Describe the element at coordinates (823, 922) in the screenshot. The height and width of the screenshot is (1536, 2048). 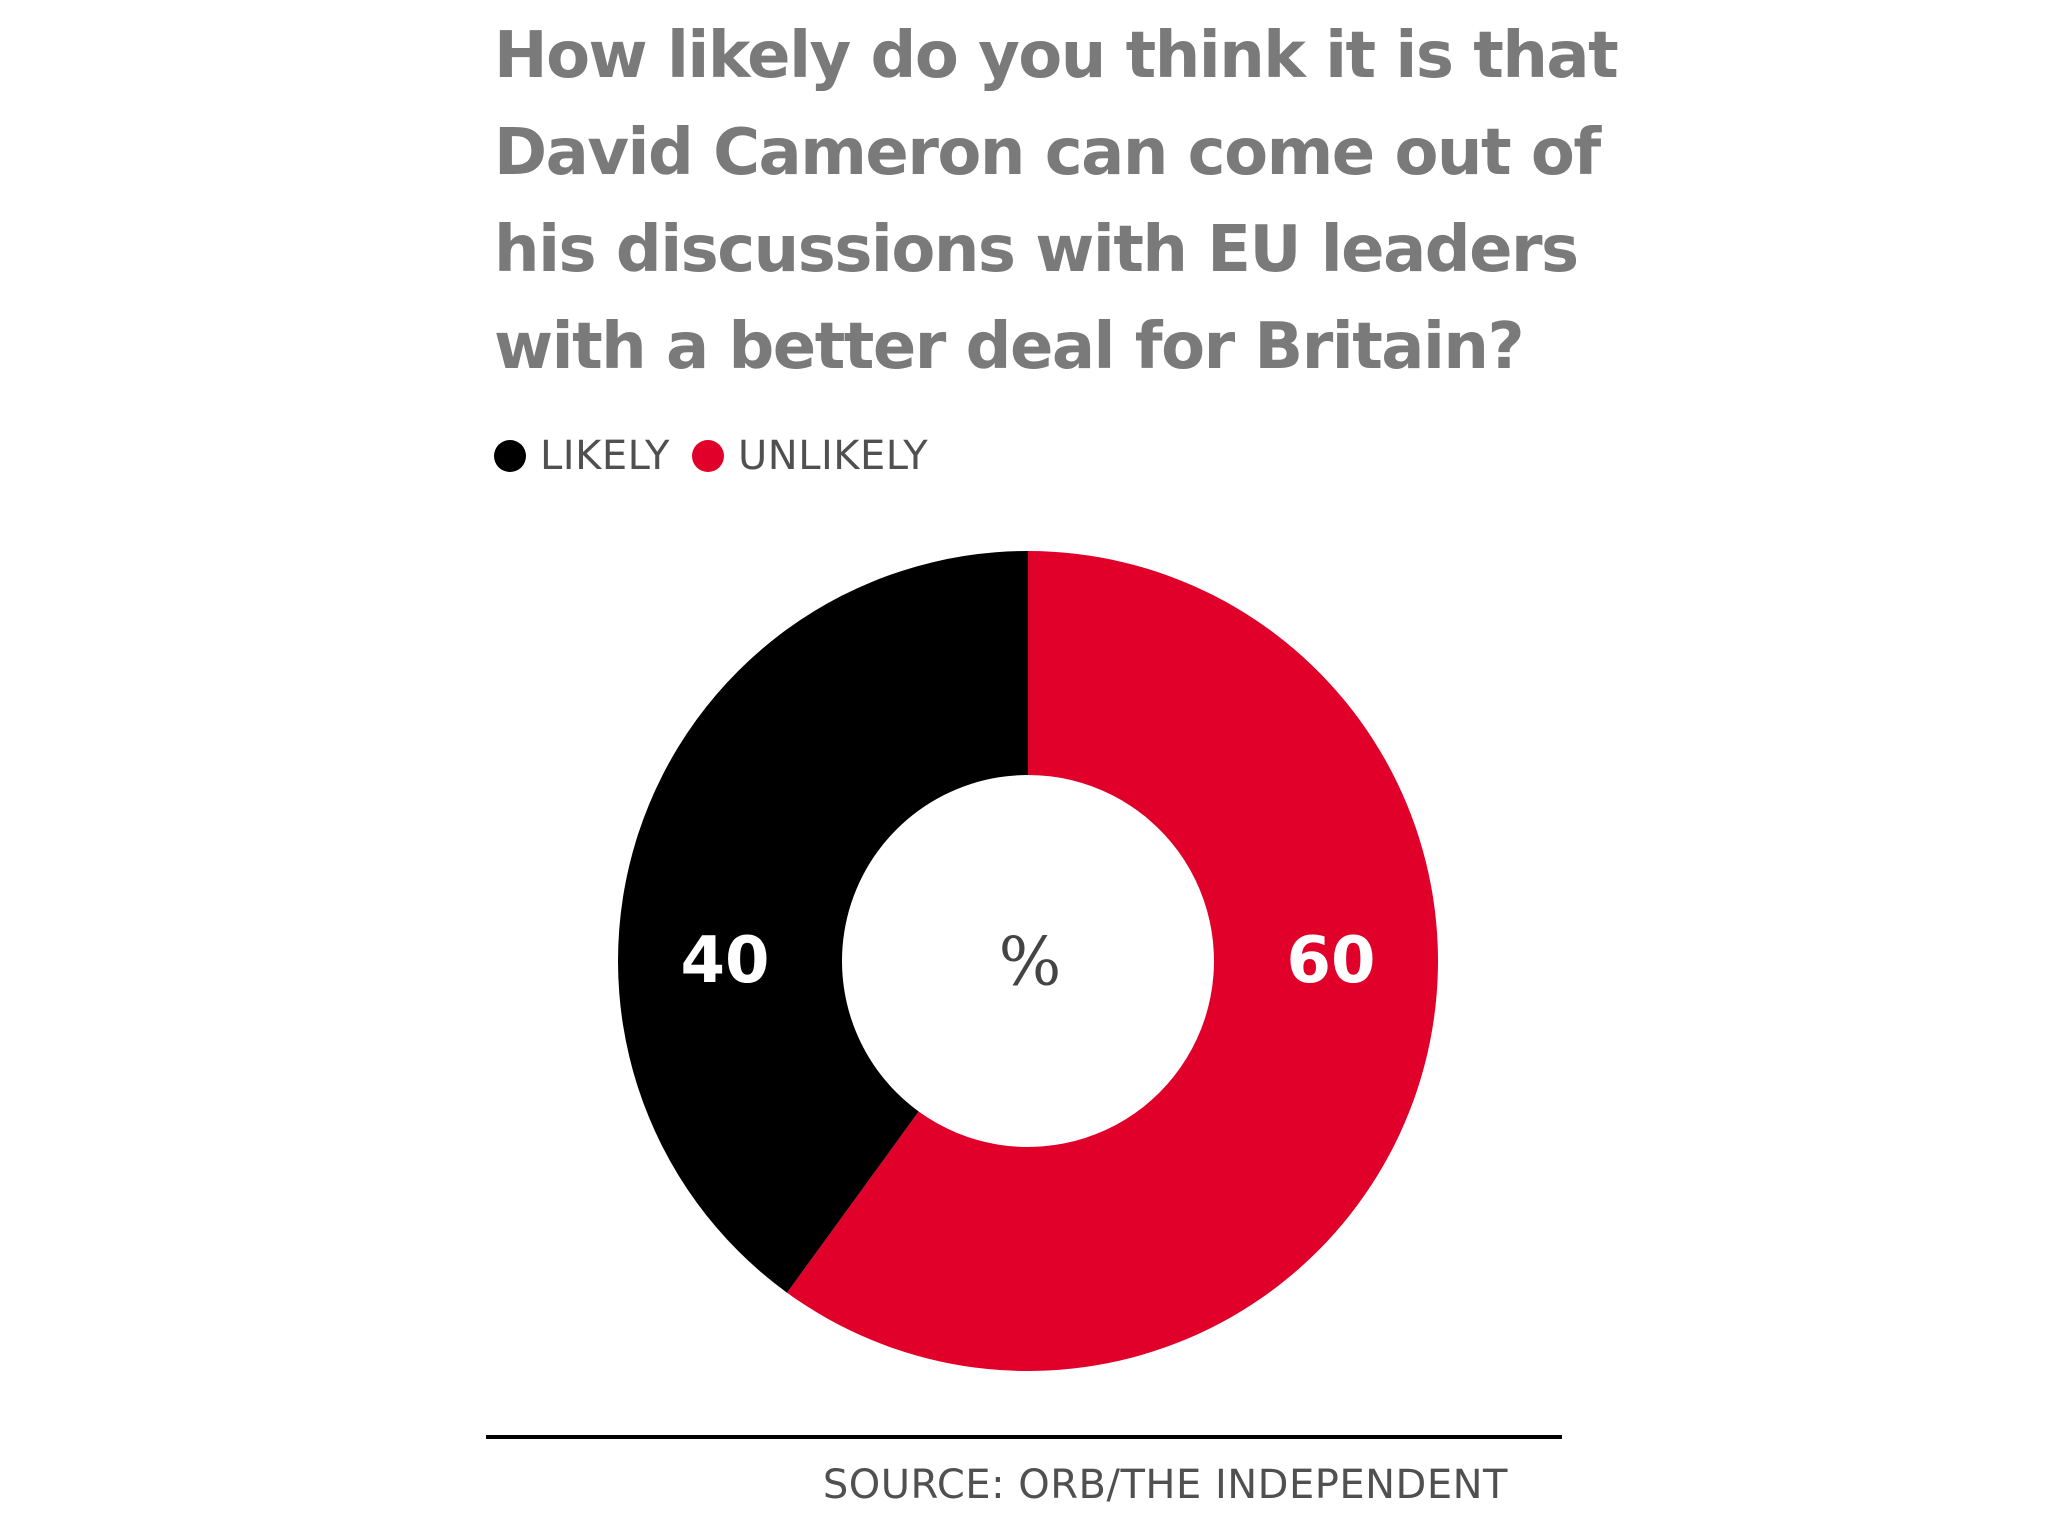
I see `donut-slice-likely` at that location.